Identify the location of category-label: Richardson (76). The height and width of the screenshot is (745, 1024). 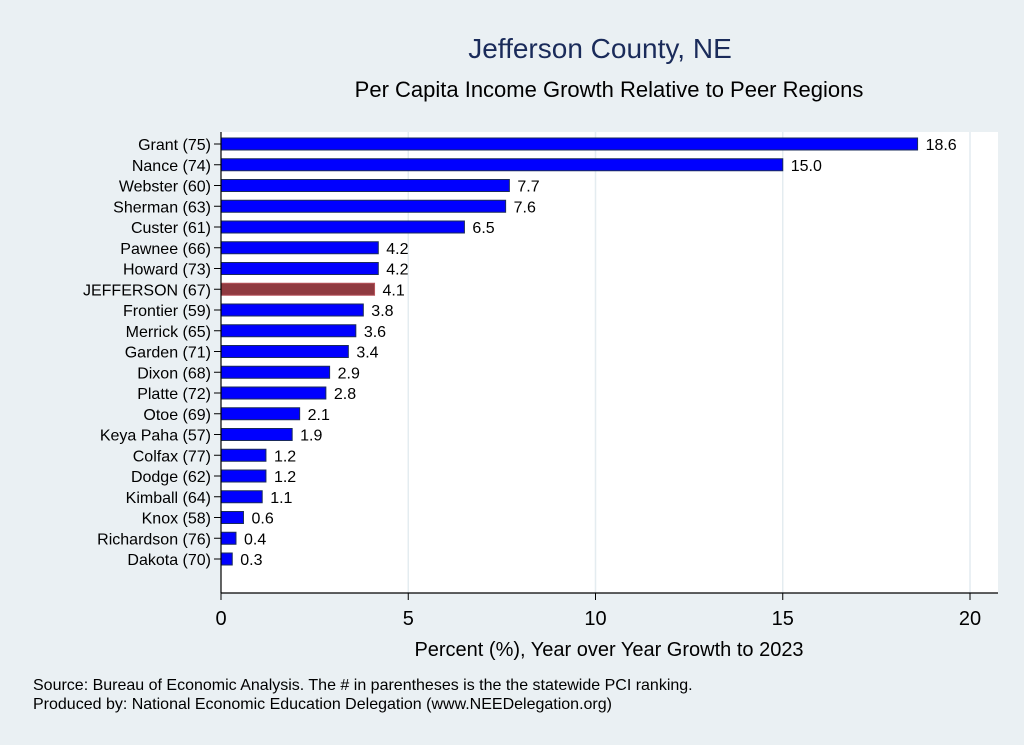
(154, 539).